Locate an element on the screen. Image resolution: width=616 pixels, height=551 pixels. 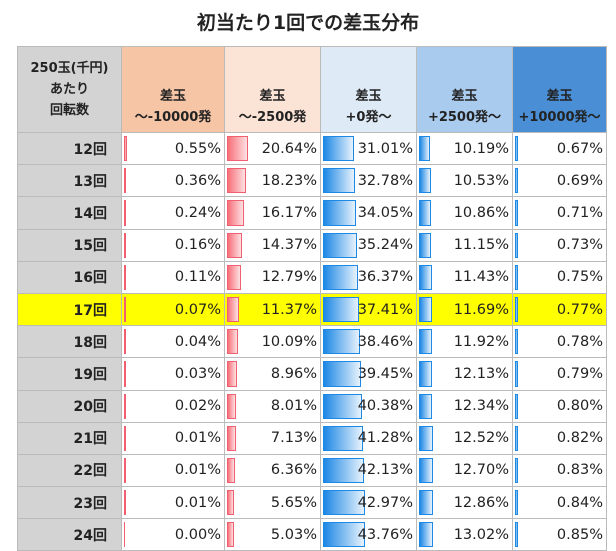
value-text: 13.02% is located at coordinates (481, 534).